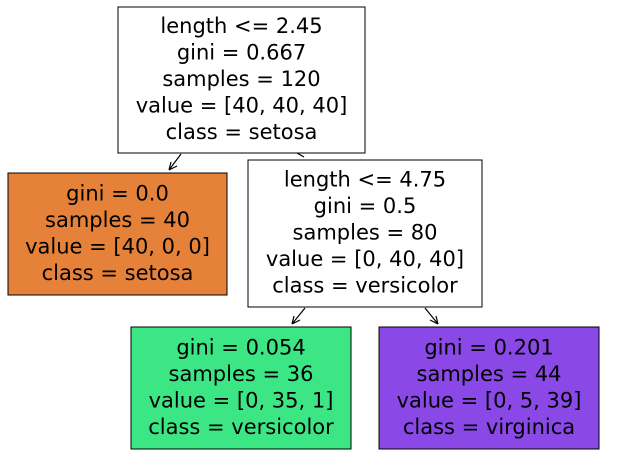 The height and width of the screenshot is (464, 618). Describe the element at coordinates (240, 347) in the screenshot. I see `node-text: gini = 0.054` at that location.